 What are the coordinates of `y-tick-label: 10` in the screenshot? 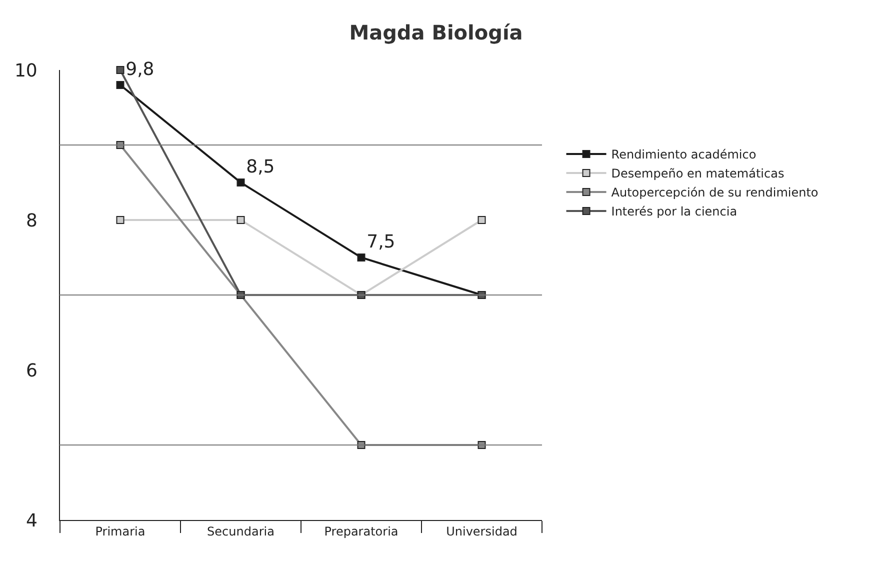 It's located at (26, 71).